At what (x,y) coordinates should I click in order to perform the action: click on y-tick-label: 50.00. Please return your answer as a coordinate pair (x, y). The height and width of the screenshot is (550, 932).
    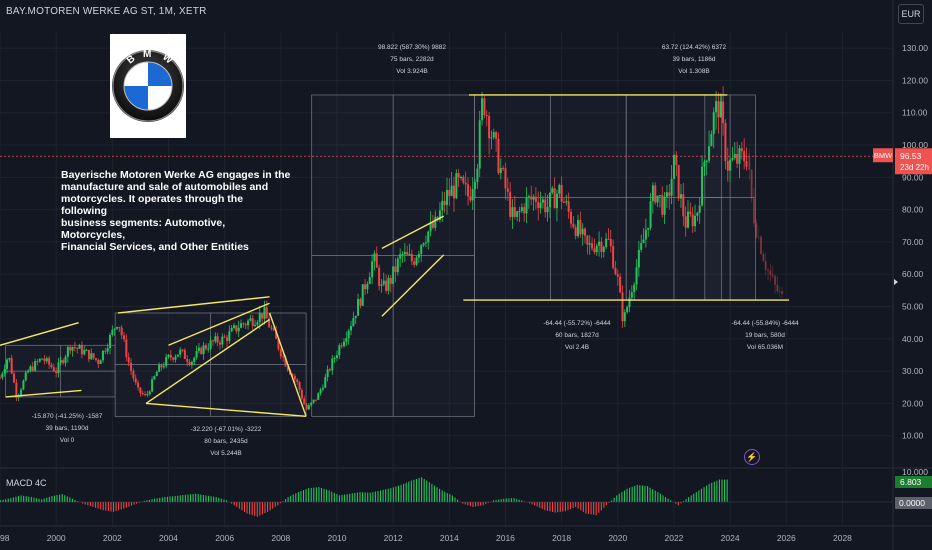
    Looking at the image, I should click on (913, 307).